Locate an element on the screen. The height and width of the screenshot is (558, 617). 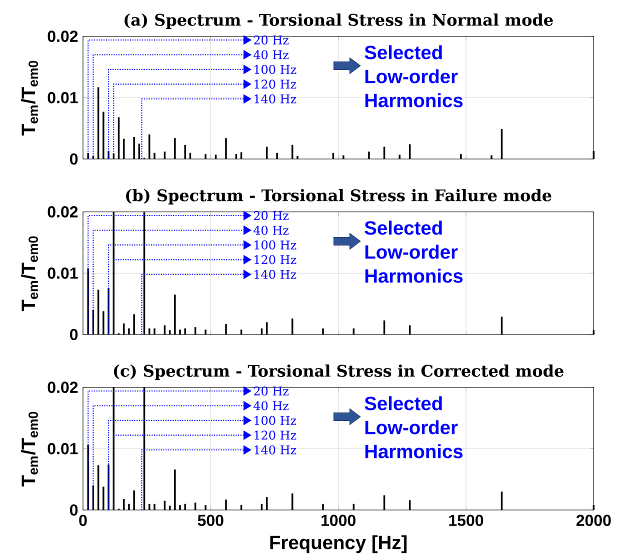
x-tick-label: 2000 is located at coordinates (593, 520).